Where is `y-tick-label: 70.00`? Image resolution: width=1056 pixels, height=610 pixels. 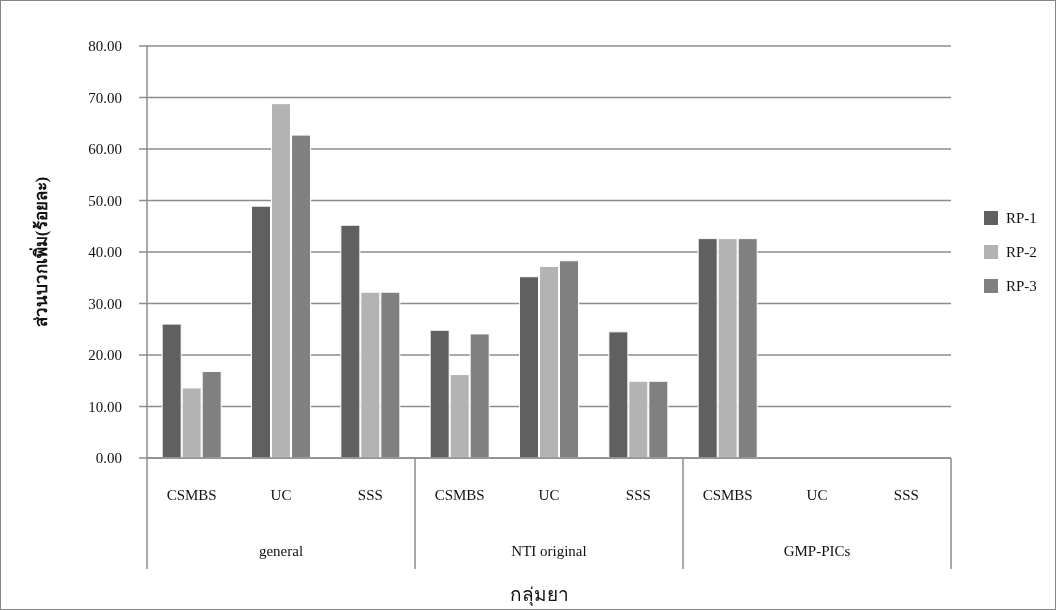
y-tick-label: 70.00 is located at coordinates (105, 97).